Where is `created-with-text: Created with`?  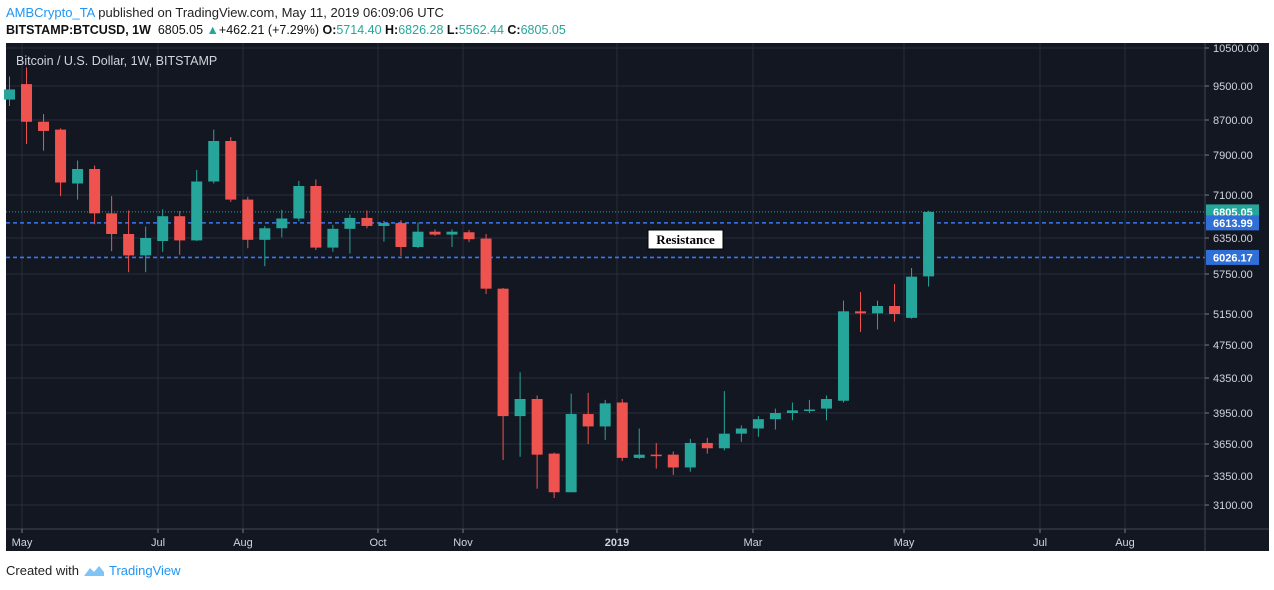
created-with-text: Created with is located at coordinates (42, 570).